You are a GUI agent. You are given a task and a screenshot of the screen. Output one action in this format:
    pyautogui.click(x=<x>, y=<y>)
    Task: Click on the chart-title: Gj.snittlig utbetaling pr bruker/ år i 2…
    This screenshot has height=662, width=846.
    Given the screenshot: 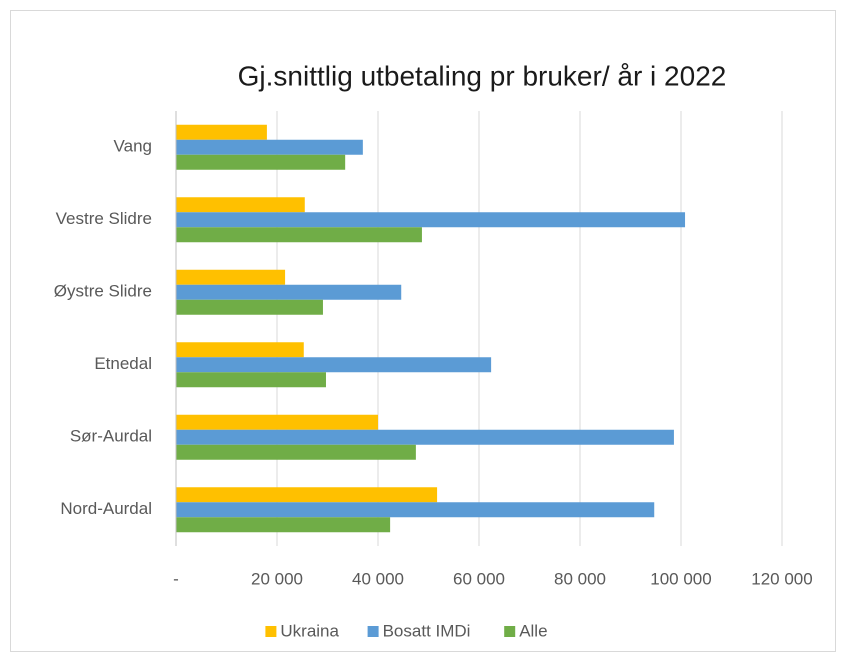 What is the action you would take?
    pyautogui.click(x=482, y=75)
    